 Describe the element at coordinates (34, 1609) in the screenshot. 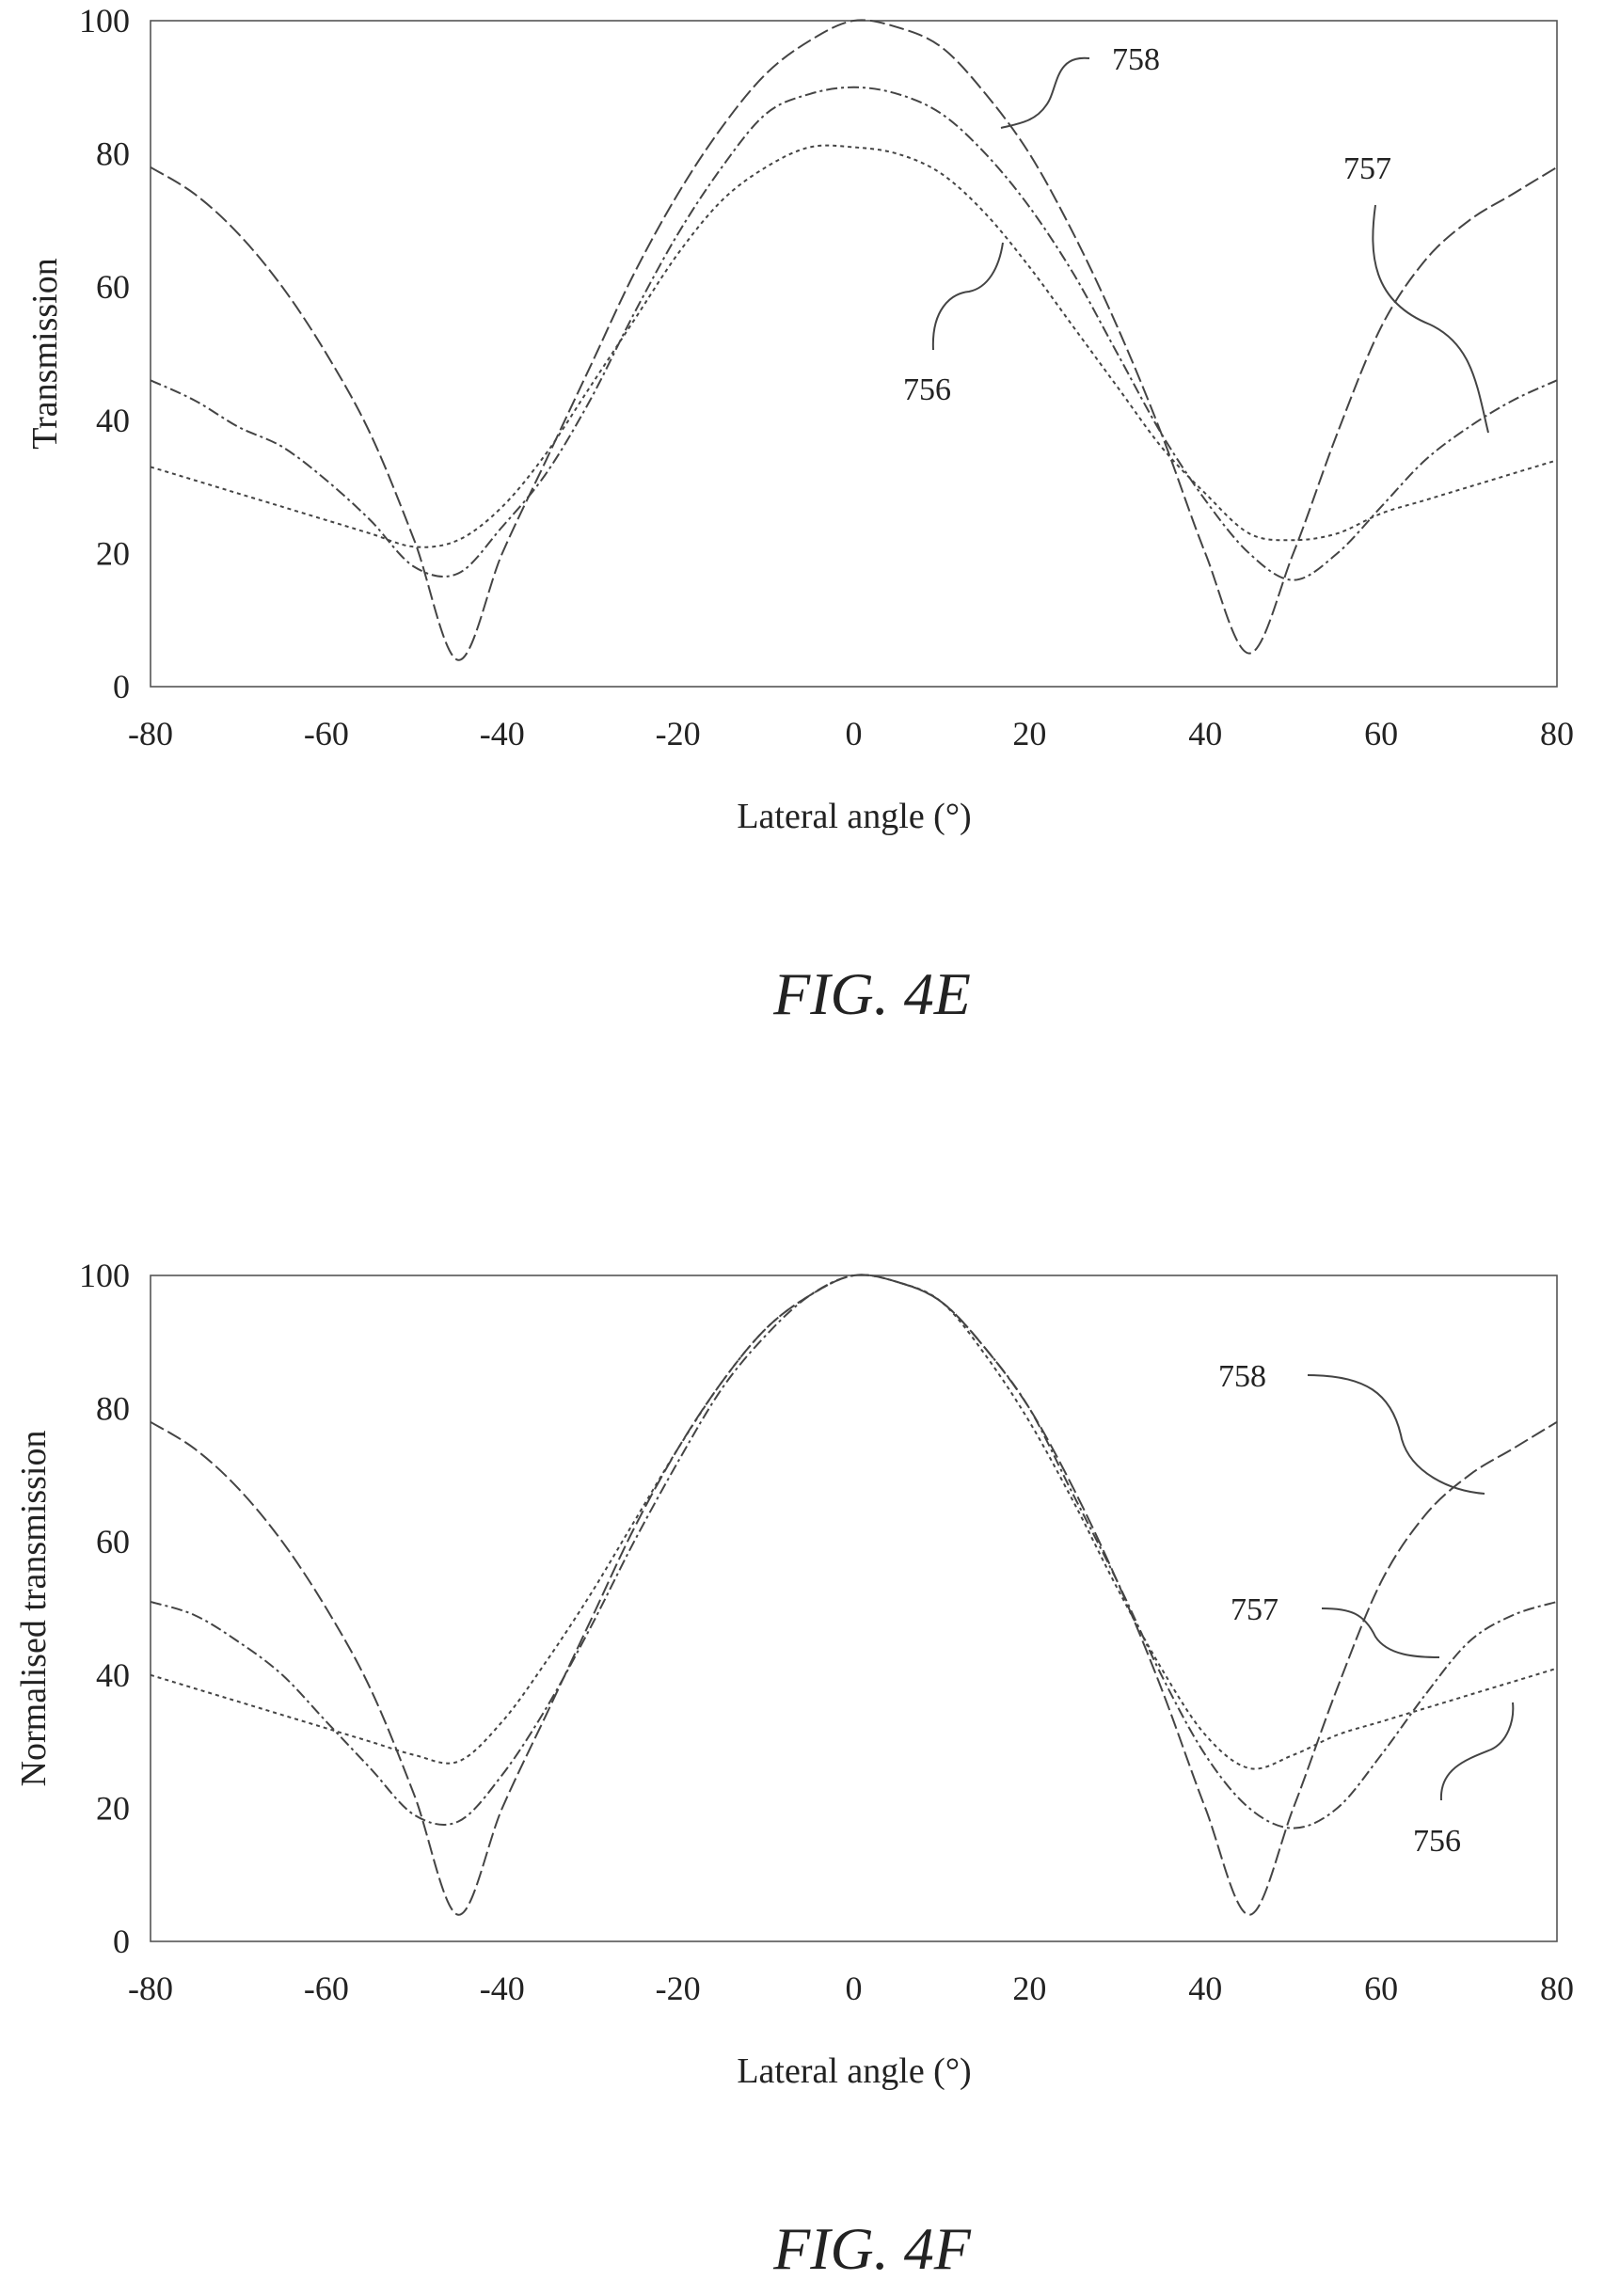

I see `y-axis-label: Normalised transmission` at that location.